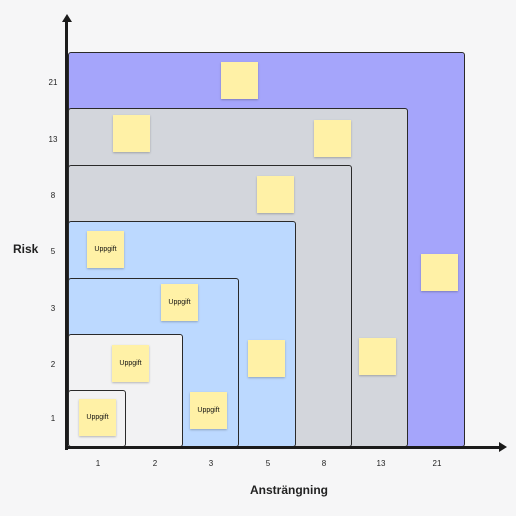  Describe the element at coordinates (283, 447) in the screenshot. I see `x-axis-line` at that location.